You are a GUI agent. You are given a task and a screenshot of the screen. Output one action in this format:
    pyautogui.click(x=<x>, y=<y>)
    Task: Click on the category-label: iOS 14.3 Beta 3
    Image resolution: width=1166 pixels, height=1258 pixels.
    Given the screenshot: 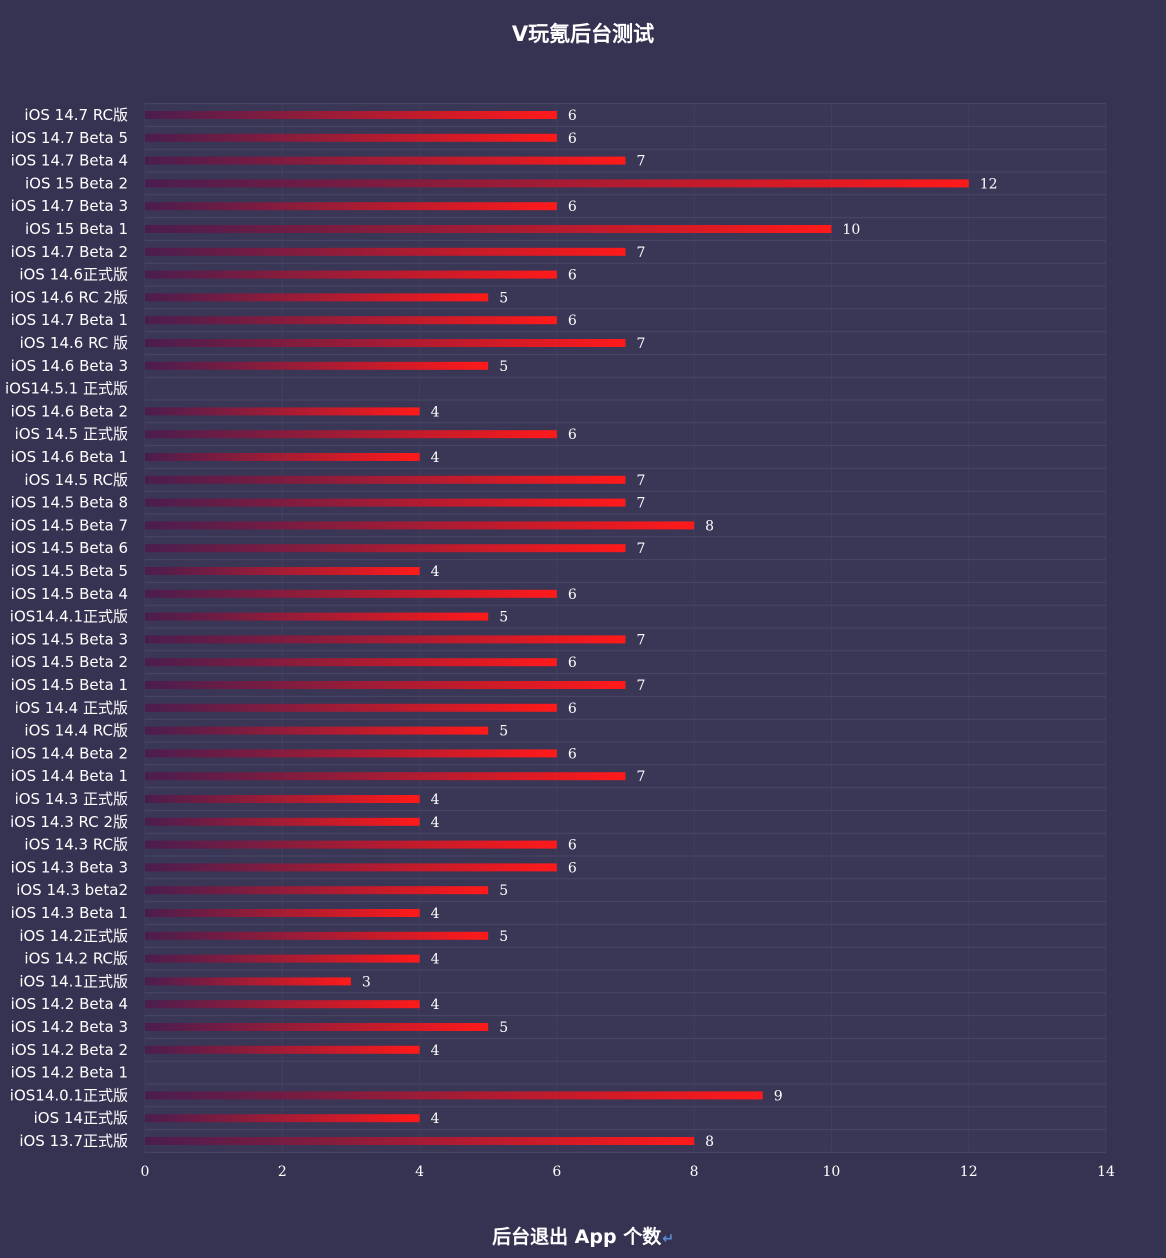 What is the action you would take?
    pyautogui.click(x=69, y=867)
    